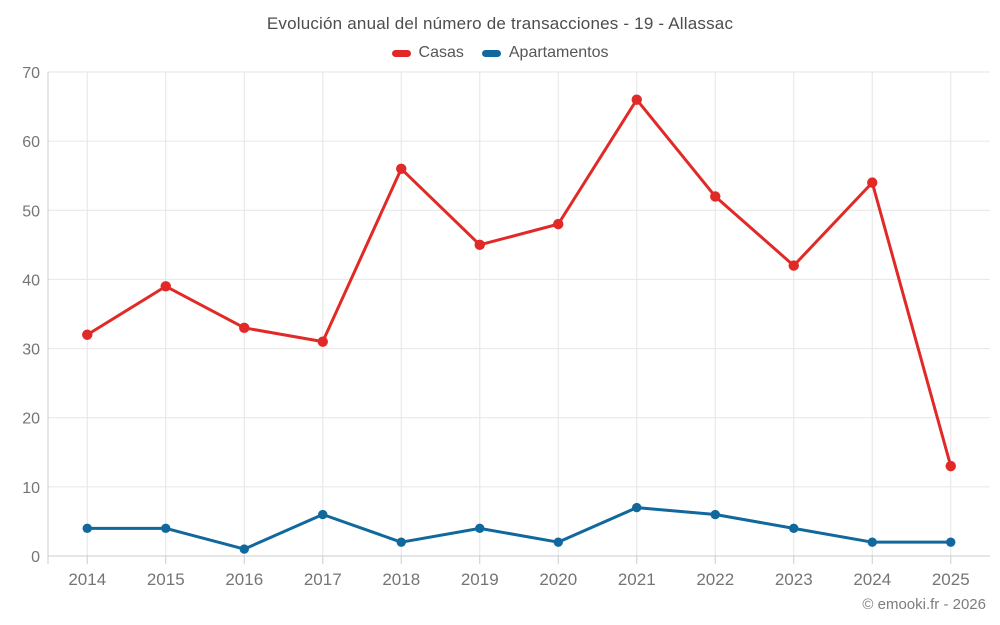 Image resolution: width=1000 pixels, height=625 pixels. Describe the element at coordinates (715, 514) in the screenshot. I see `data-point-apartamentos-2022` at that location.